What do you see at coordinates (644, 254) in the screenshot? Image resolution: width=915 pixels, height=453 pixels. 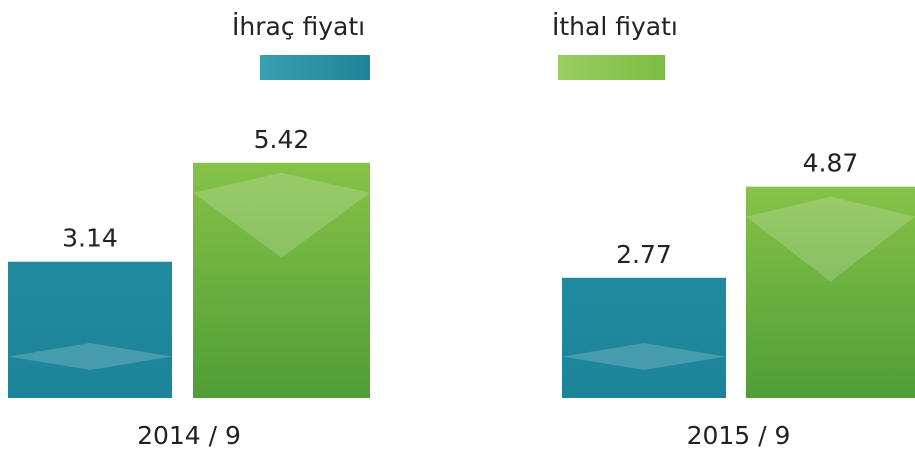 I see `value-label: 2.77` at bounding box center [644, 254].